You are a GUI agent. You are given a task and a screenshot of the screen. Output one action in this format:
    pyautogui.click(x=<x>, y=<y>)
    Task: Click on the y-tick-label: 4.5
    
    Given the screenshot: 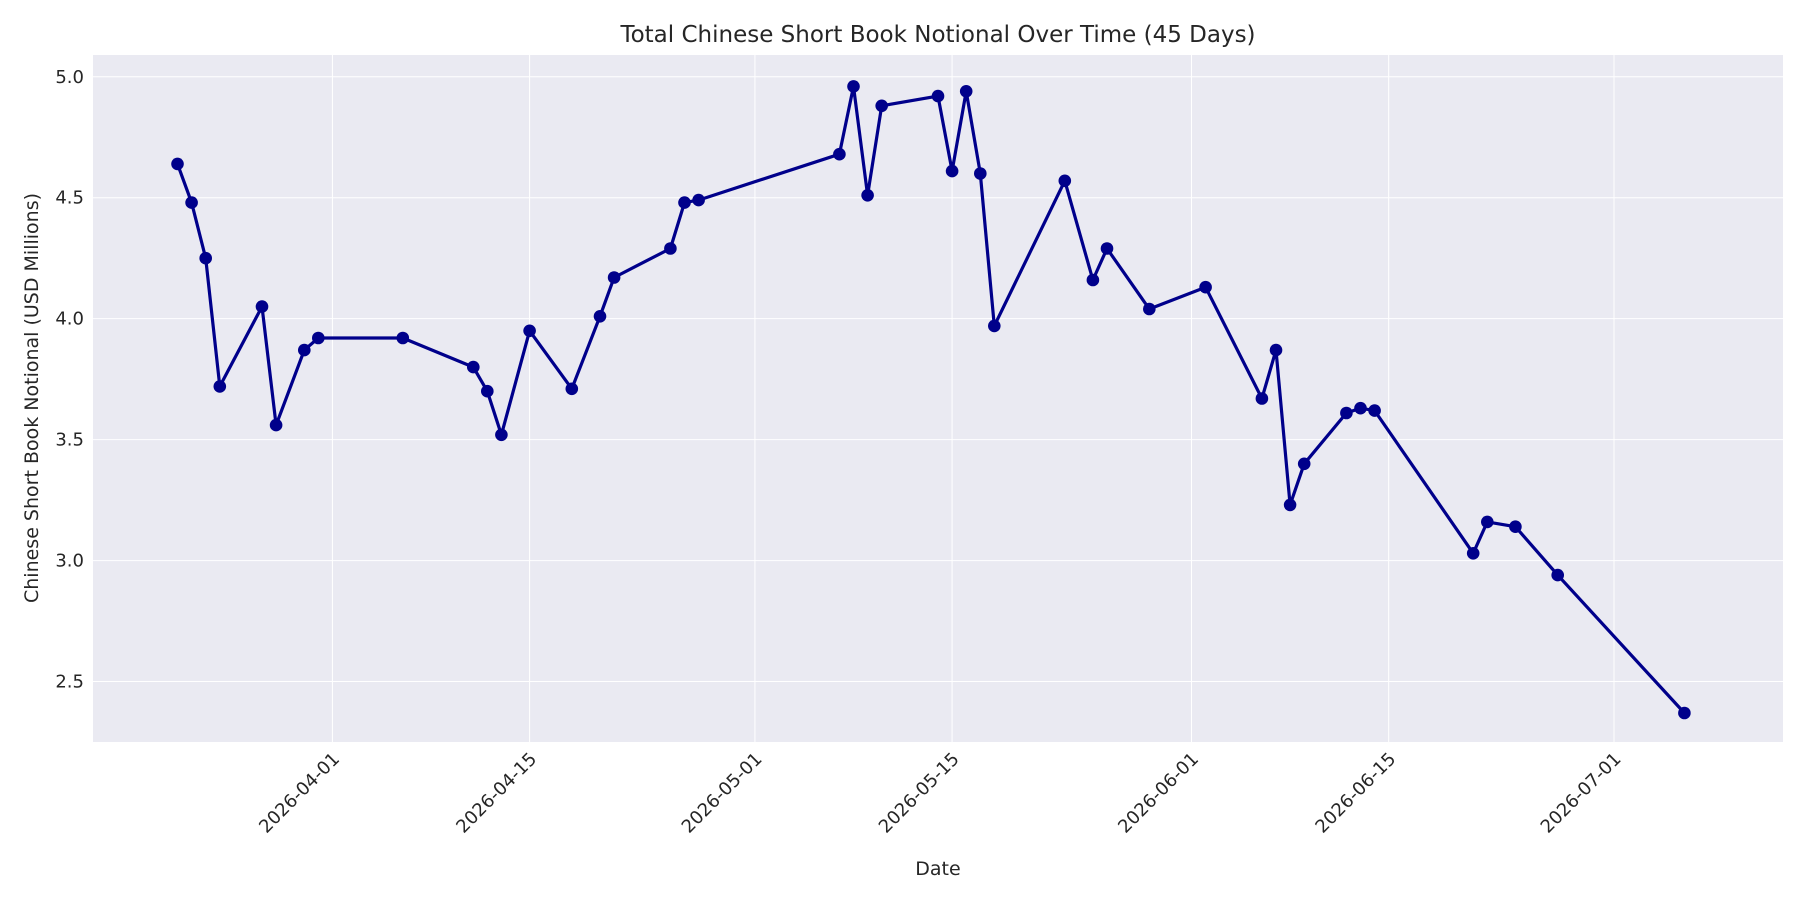 What is the action you would take?
    pyautogui.click(x=69, y=198)
    